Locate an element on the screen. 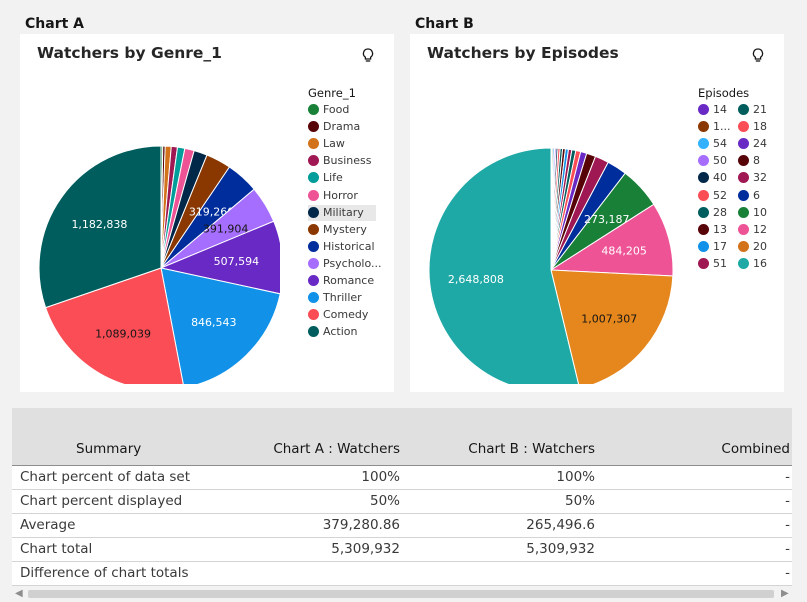 The image size is (807, 602). legend-item-episodes-10: 10 is located at coordinates (757, 213).